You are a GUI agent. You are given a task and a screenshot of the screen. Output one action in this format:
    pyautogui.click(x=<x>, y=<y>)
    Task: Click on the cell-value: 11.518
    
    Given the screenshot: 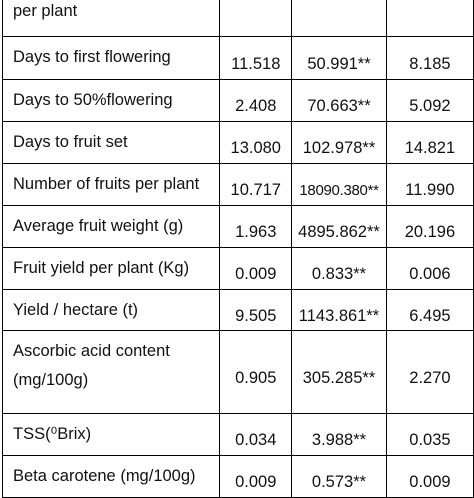 What is the action you would take?
    pyautogui.click(x=256, y=63)
    